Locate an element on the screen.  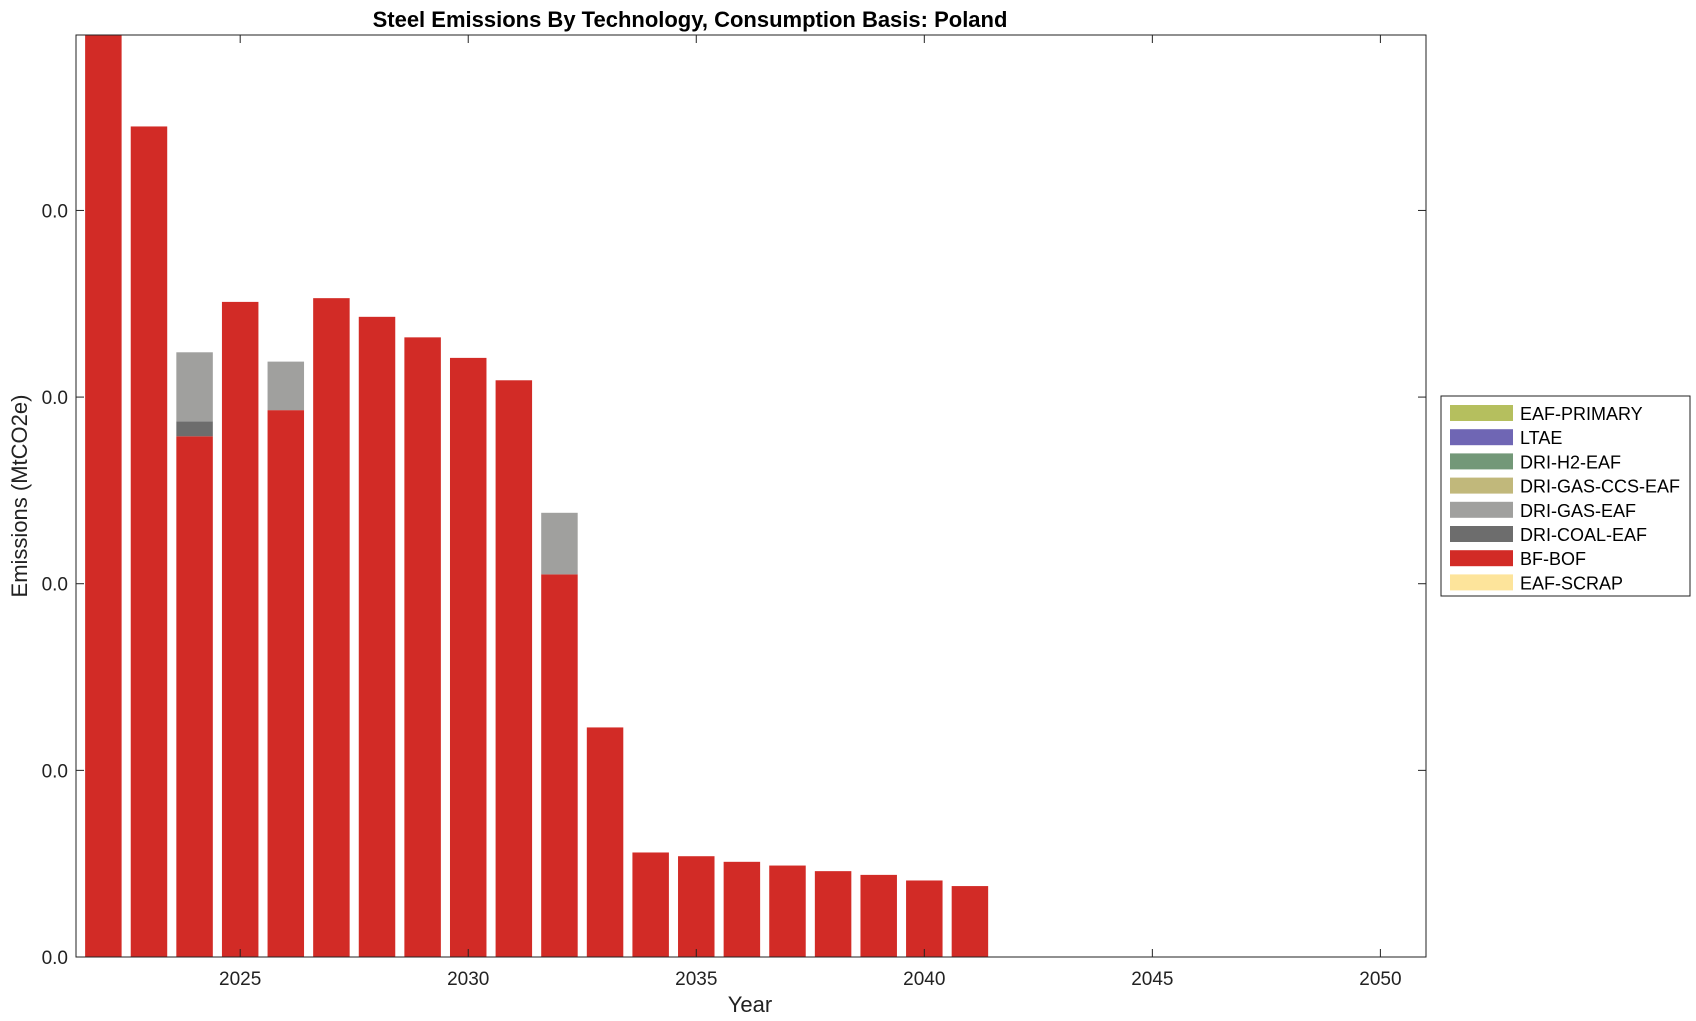
bar-bf-bof-2028 is located at coordinates (377, 636).